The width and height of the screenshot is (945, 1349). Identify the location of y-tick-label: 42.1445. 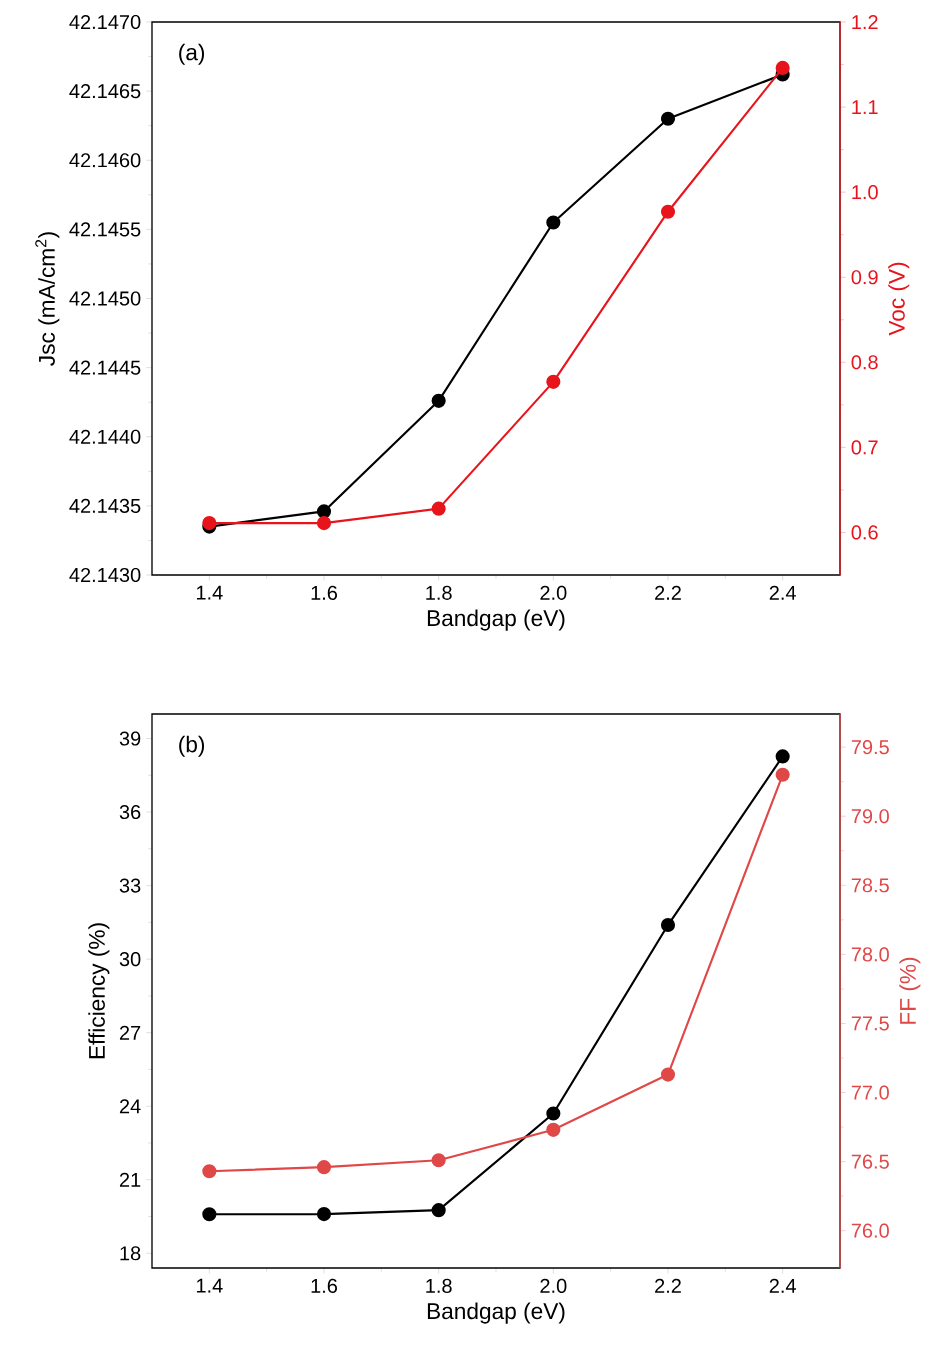
(105, 367).